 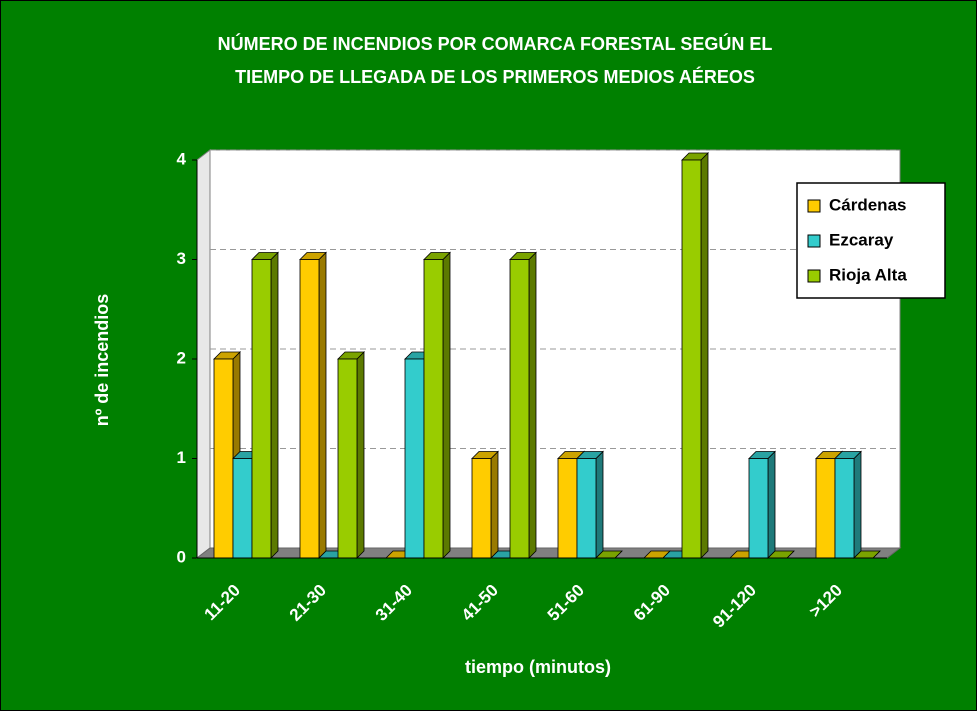 What do you see at coordinates (102, 360) in the screenshot?
I see `y-axis-label: nº de incendios` at bounding box center [102, 360].